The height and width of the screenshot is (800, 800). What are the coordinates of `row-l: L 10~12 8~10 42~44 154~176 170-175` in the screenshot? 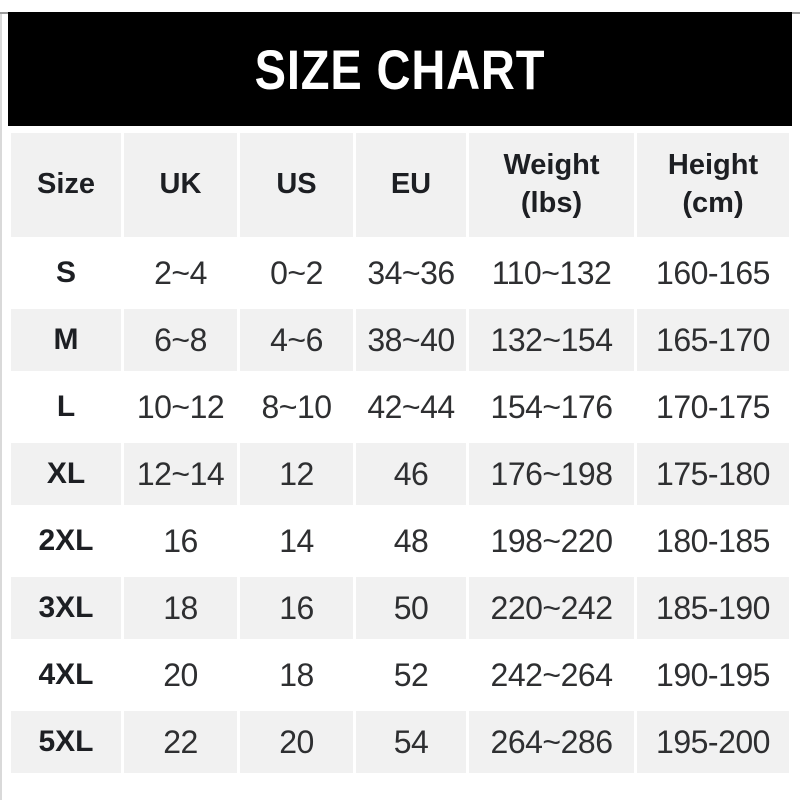 It's located at (400, 407).